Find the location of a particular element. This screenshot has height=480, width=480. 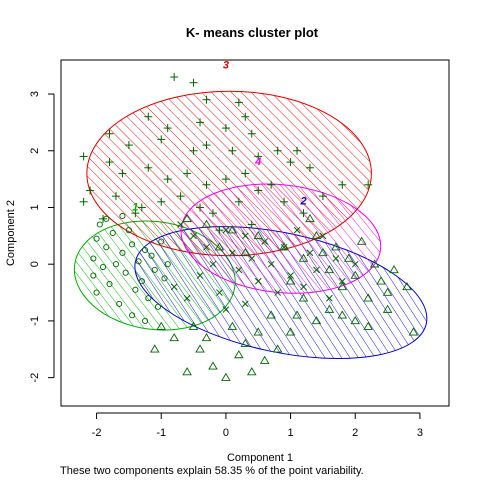

y-tick-label: -2 is located at coordinates (35, 378).